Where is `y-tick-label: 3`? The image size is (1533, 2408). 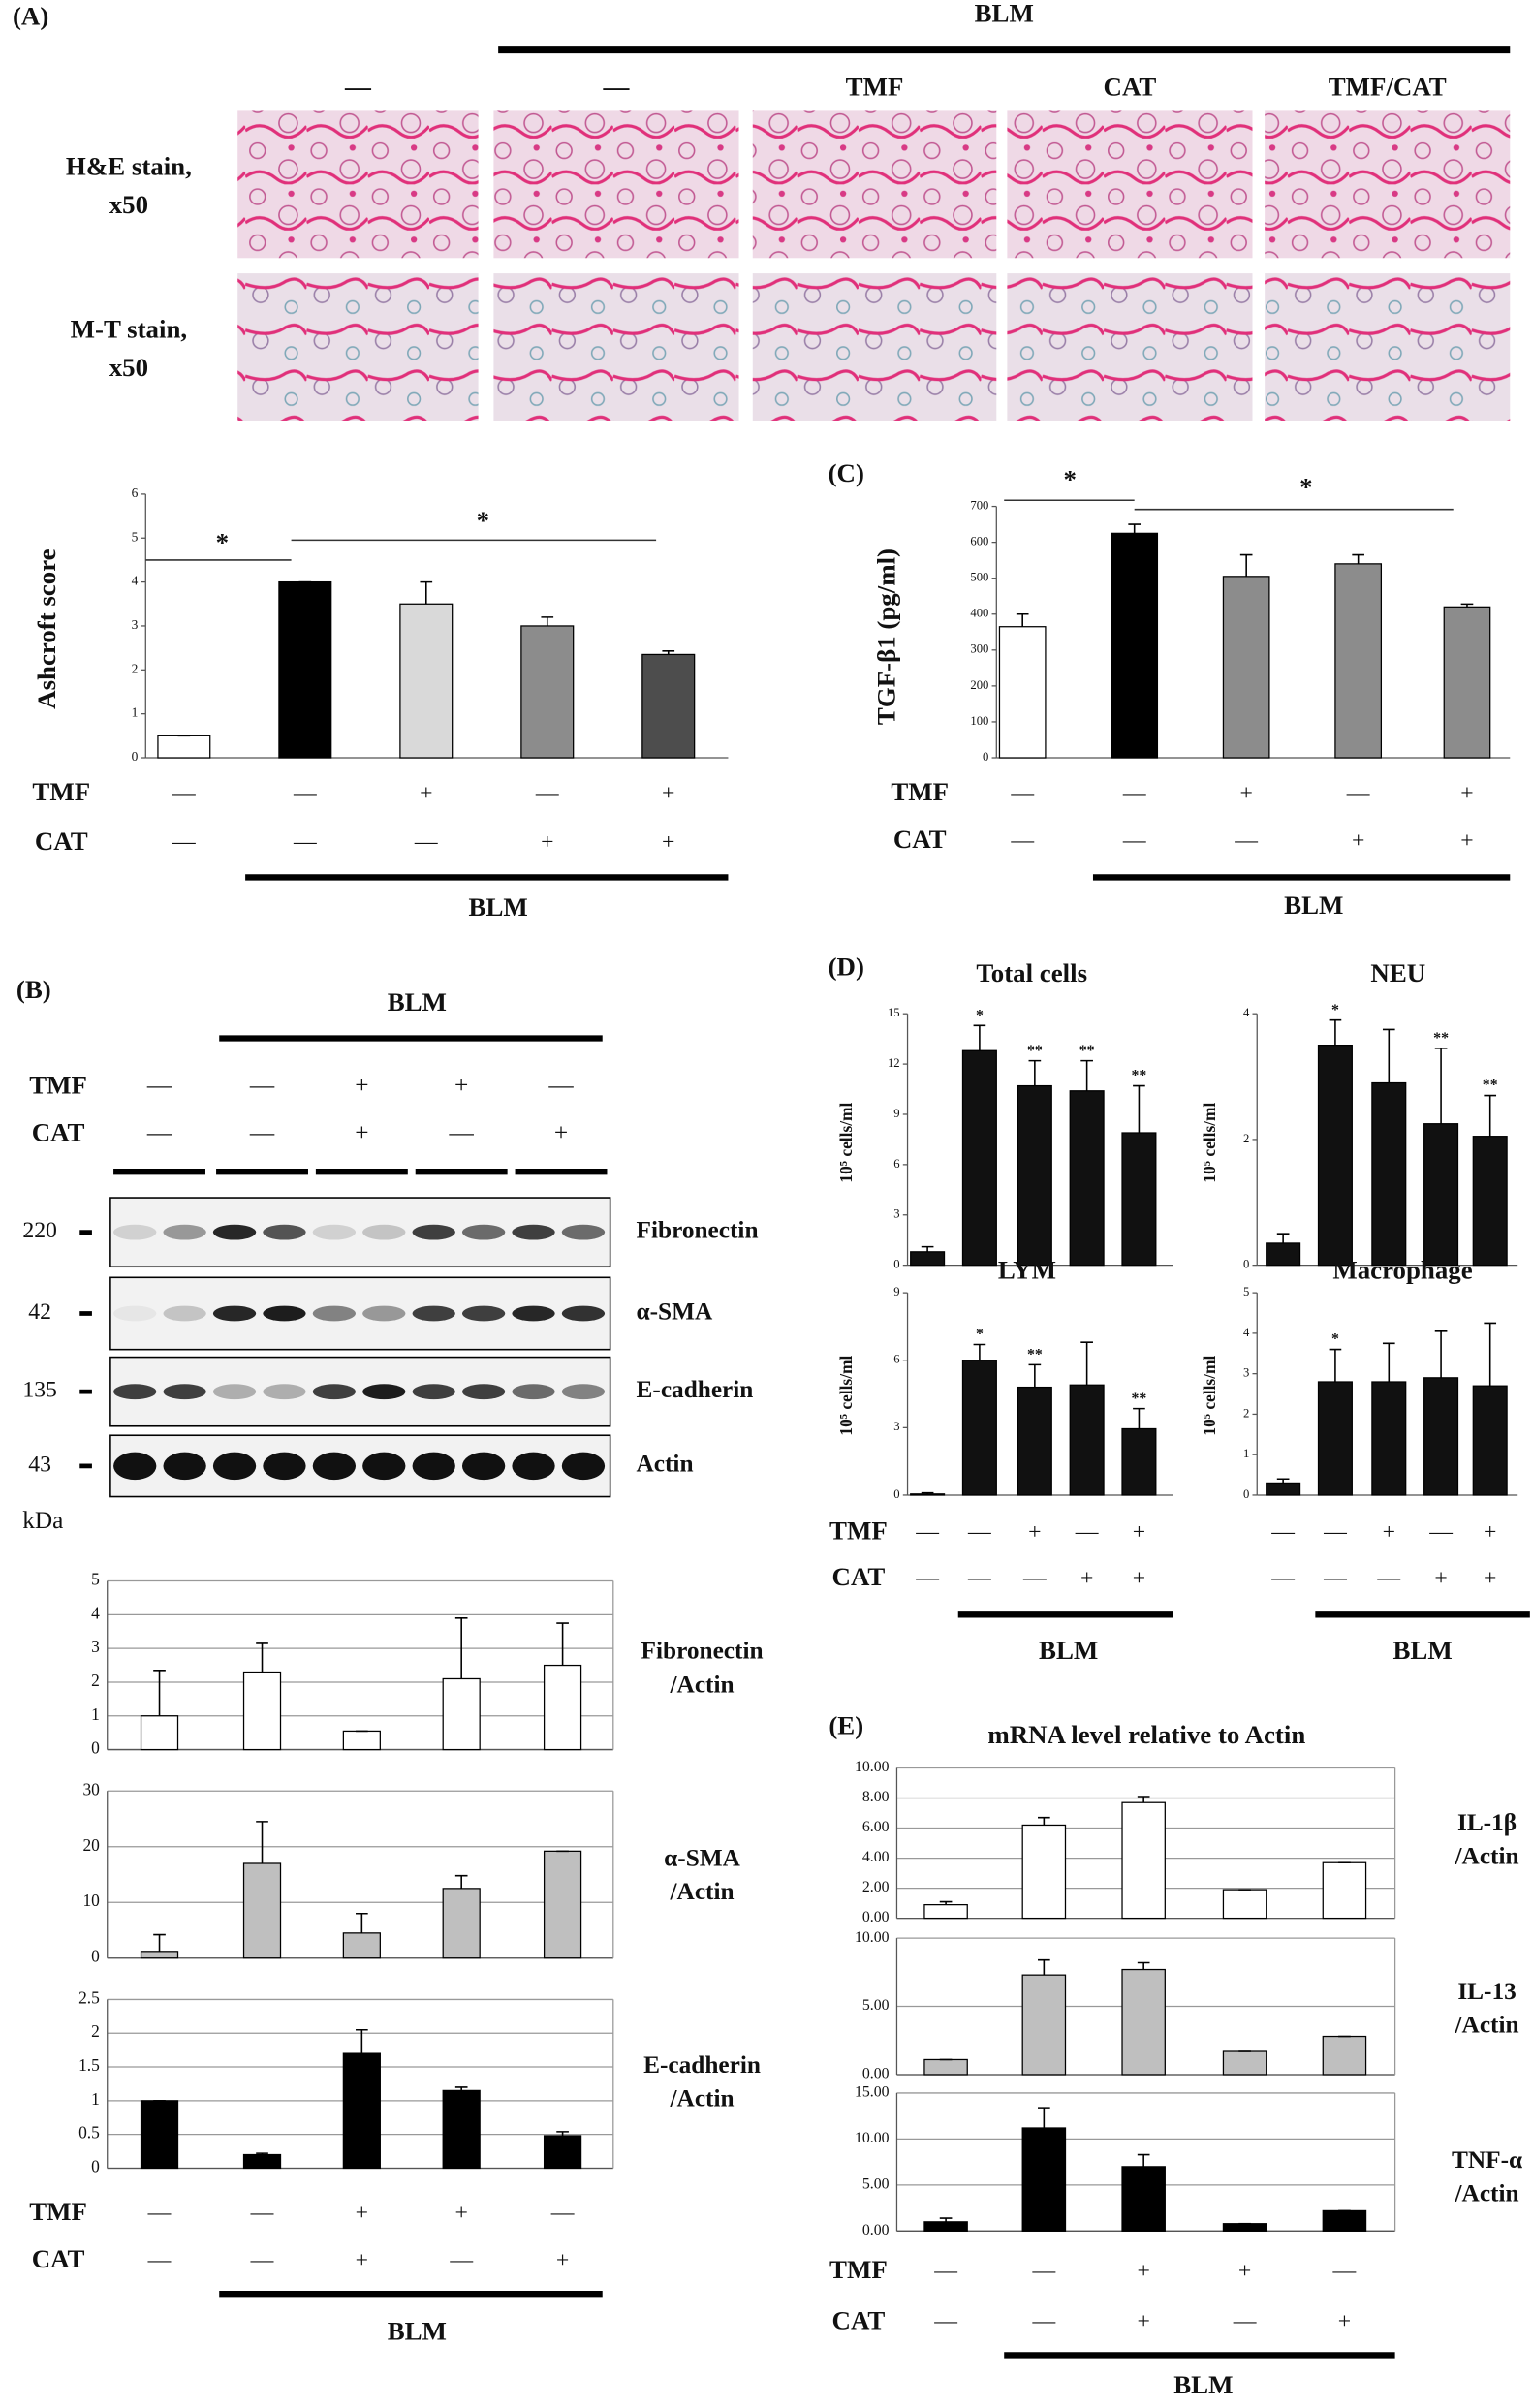
y-tick-label: 3 is located at coordinates (95, 1646).